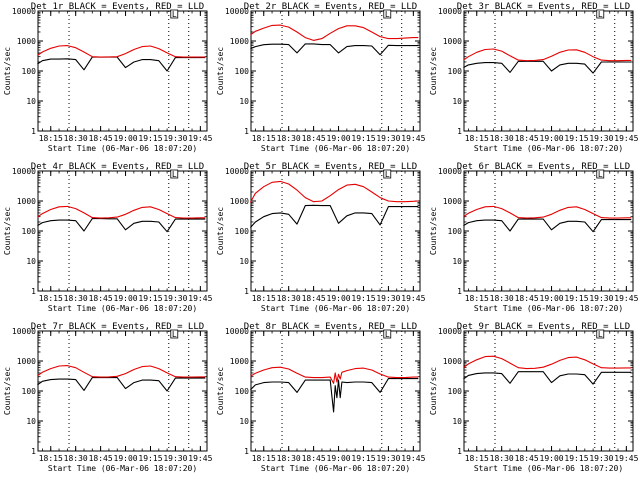 The height and width of the screenshot is (480, 640). I want to click on chart-title: Det 7r BLACK = Events, RED = LLD, so click(117, 327).